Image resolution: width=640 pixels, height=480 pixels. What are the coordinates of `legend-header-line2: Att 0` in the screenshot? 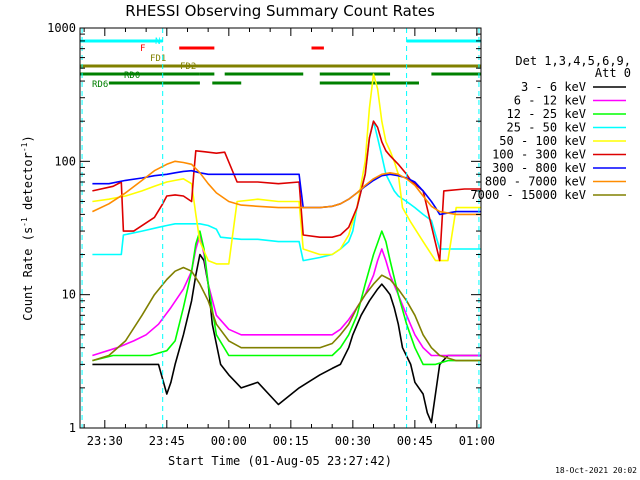 It's located at (613, 73).